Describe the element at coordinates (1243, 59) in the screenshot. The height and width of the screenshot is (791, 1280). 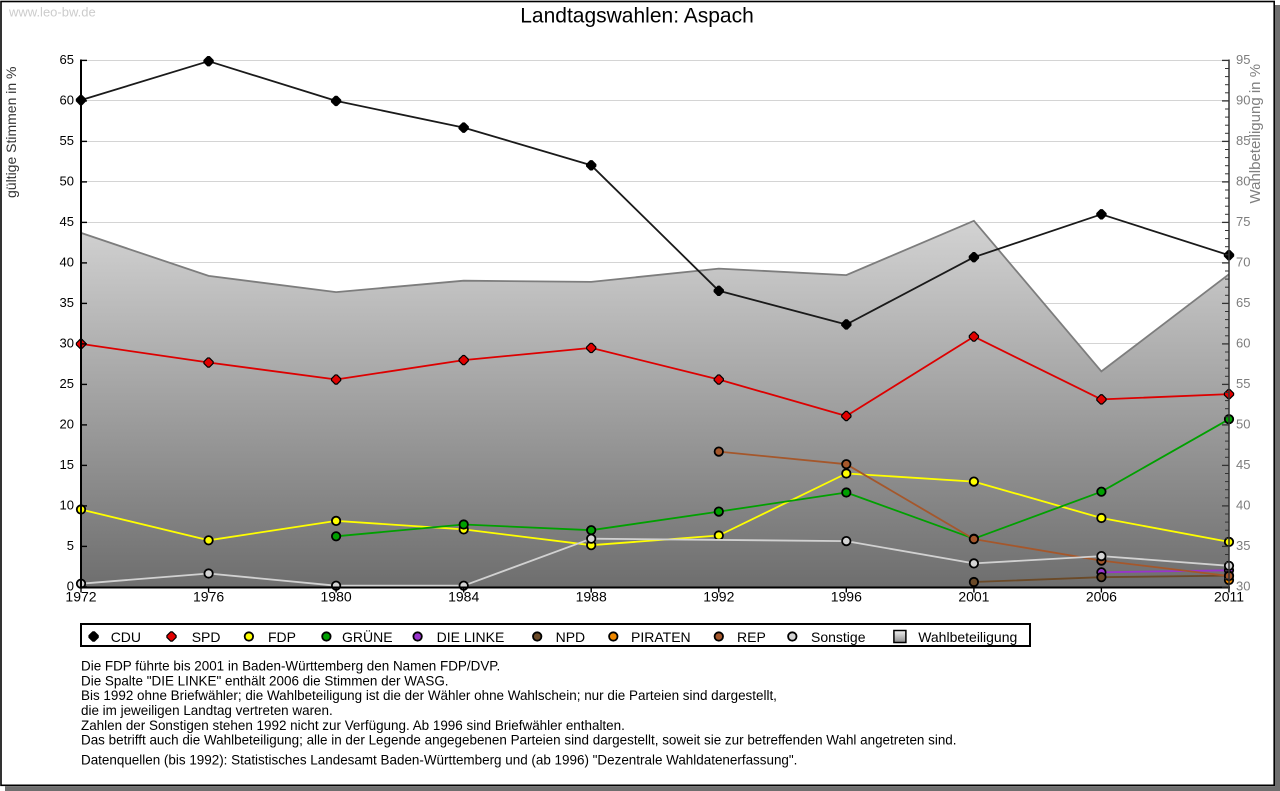
I see `svg-text: 95` at that location.